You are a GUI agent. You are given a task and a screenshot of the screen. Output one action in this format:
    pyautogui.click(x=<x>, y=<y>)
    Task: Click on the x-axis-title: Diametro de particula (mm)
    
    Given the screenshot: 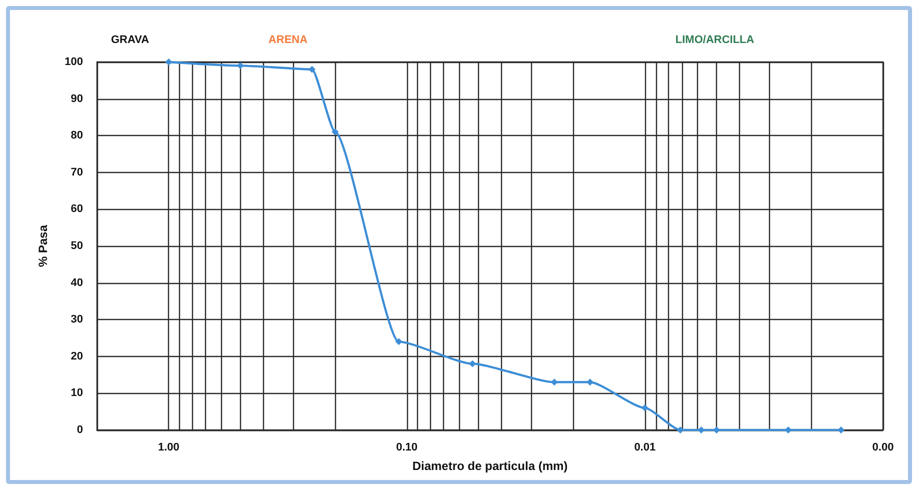 What is the action you would take?
    pyautogui.click(x=490, y=466)
    